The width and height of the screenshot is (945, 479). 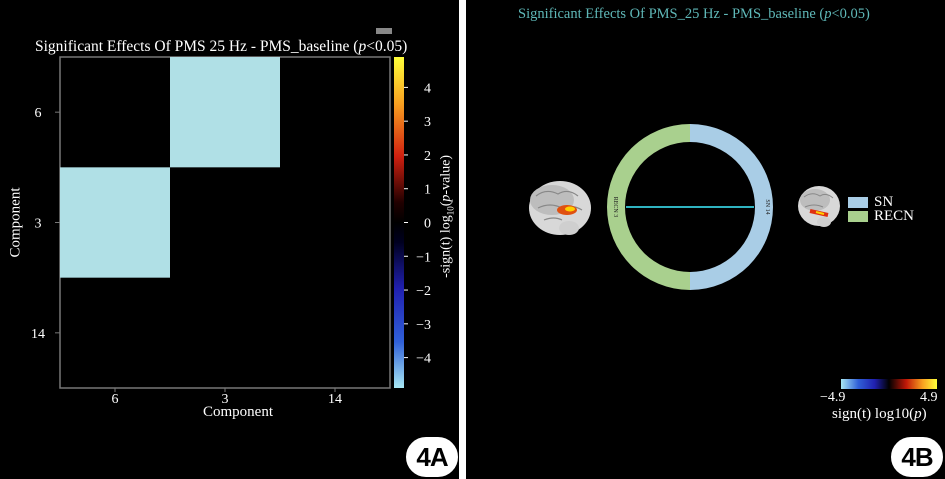 What do you see at coordinates (447, 216) in the screenshot?
I see `colorbar-label: -sign(t) log10(p-value)` at bounding box center [447, 216].